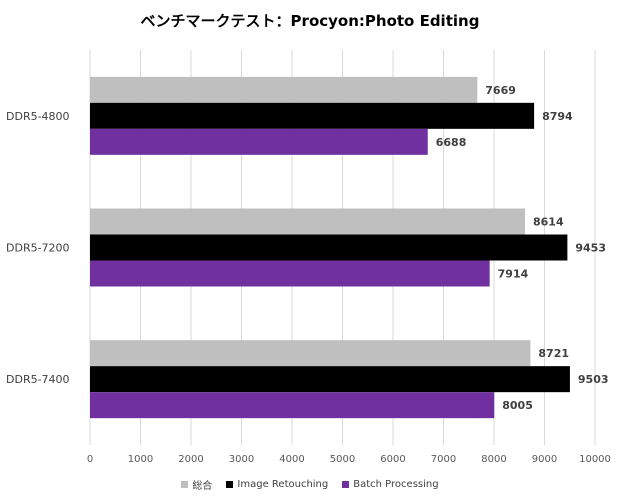  I want to click on x-tick-label: 4000, so click(291, 459).